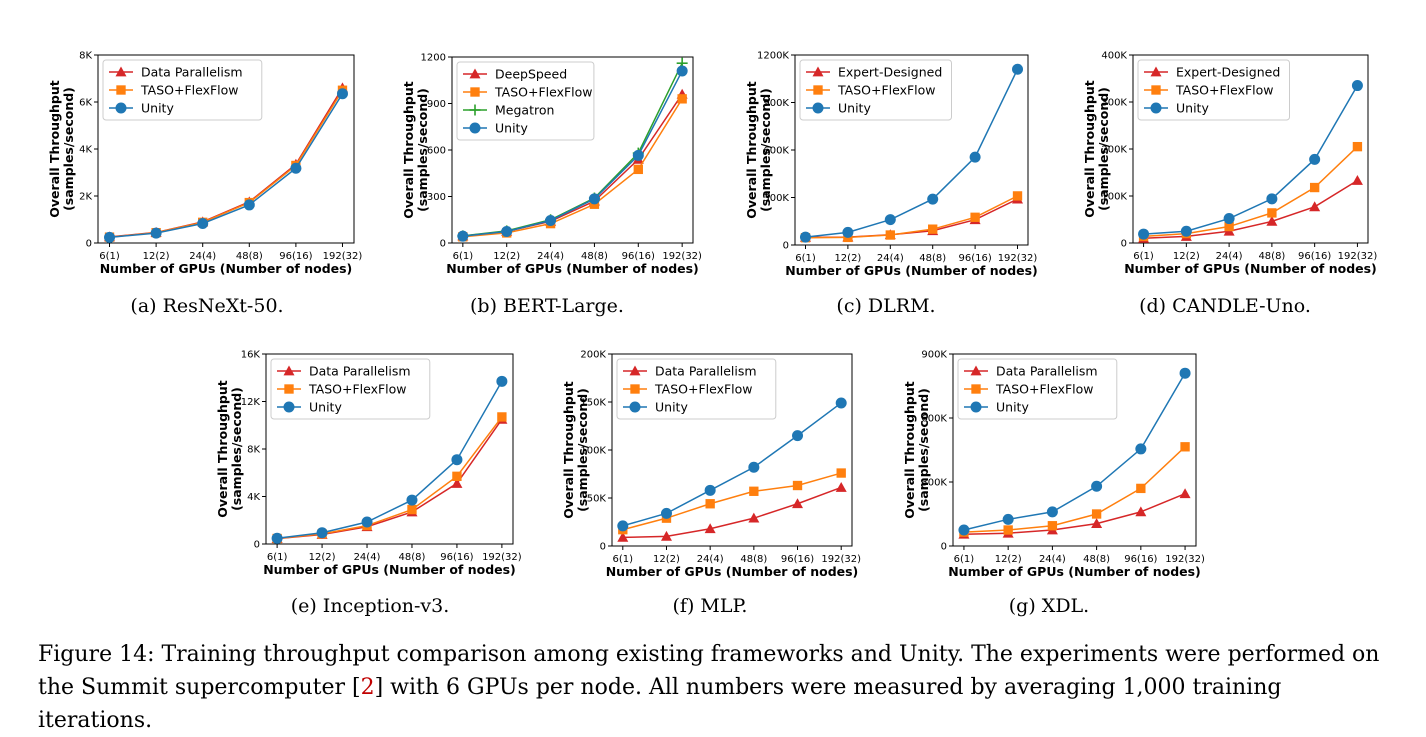 The width and height of the screenshot is (1426, 737). Describe the element at coordinates (68, 149) in the screenshot. I see `y-axis-label-units: (samples/second)` at that location.